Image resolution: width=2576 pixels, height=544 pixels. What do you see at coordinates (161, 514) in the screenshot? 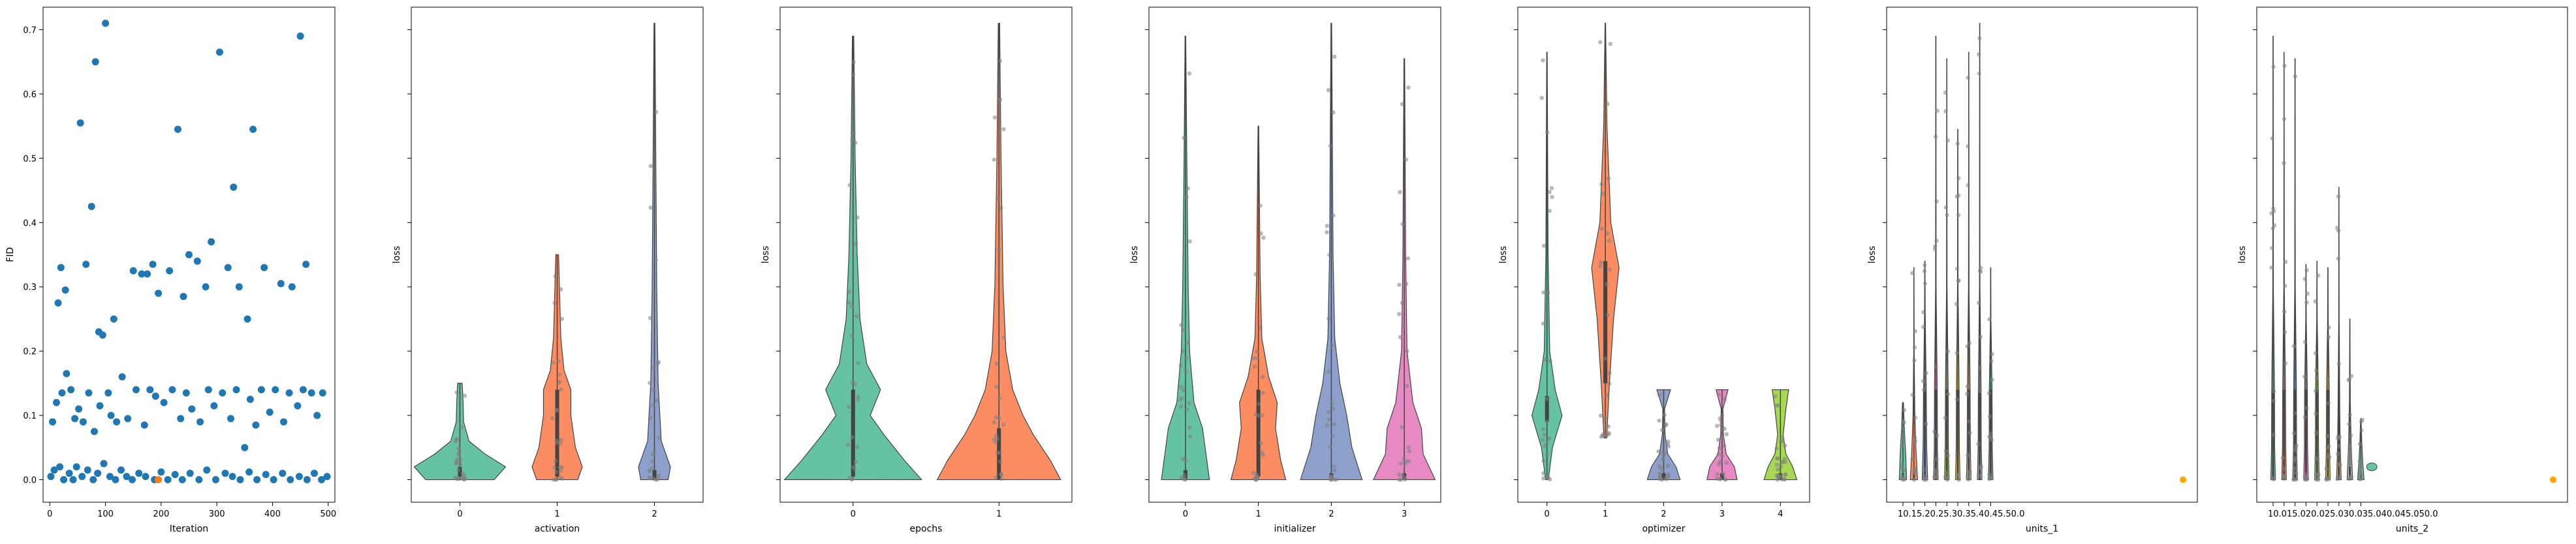
I see `x-tick-label: 200` at bounding box center [161, 514].